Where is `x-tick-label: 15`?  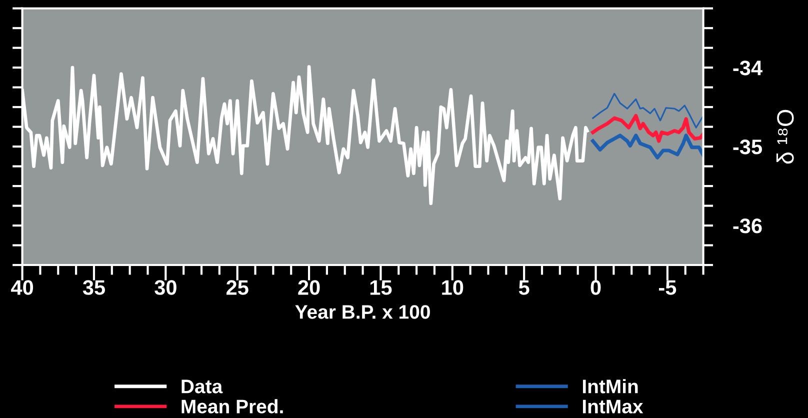
x-tick-label: 15 is located at coordinates (381, 287).